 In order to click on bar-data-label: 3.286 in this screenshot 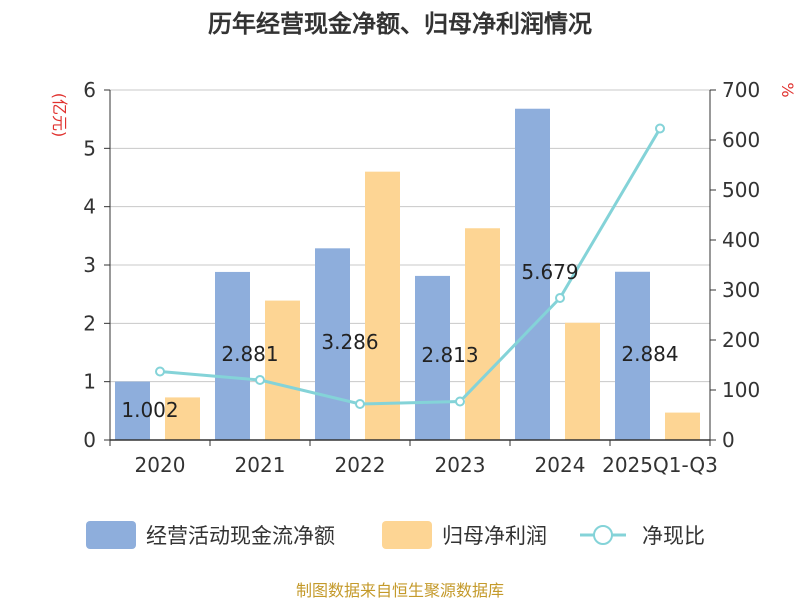, I will do `click(349, 342)`.